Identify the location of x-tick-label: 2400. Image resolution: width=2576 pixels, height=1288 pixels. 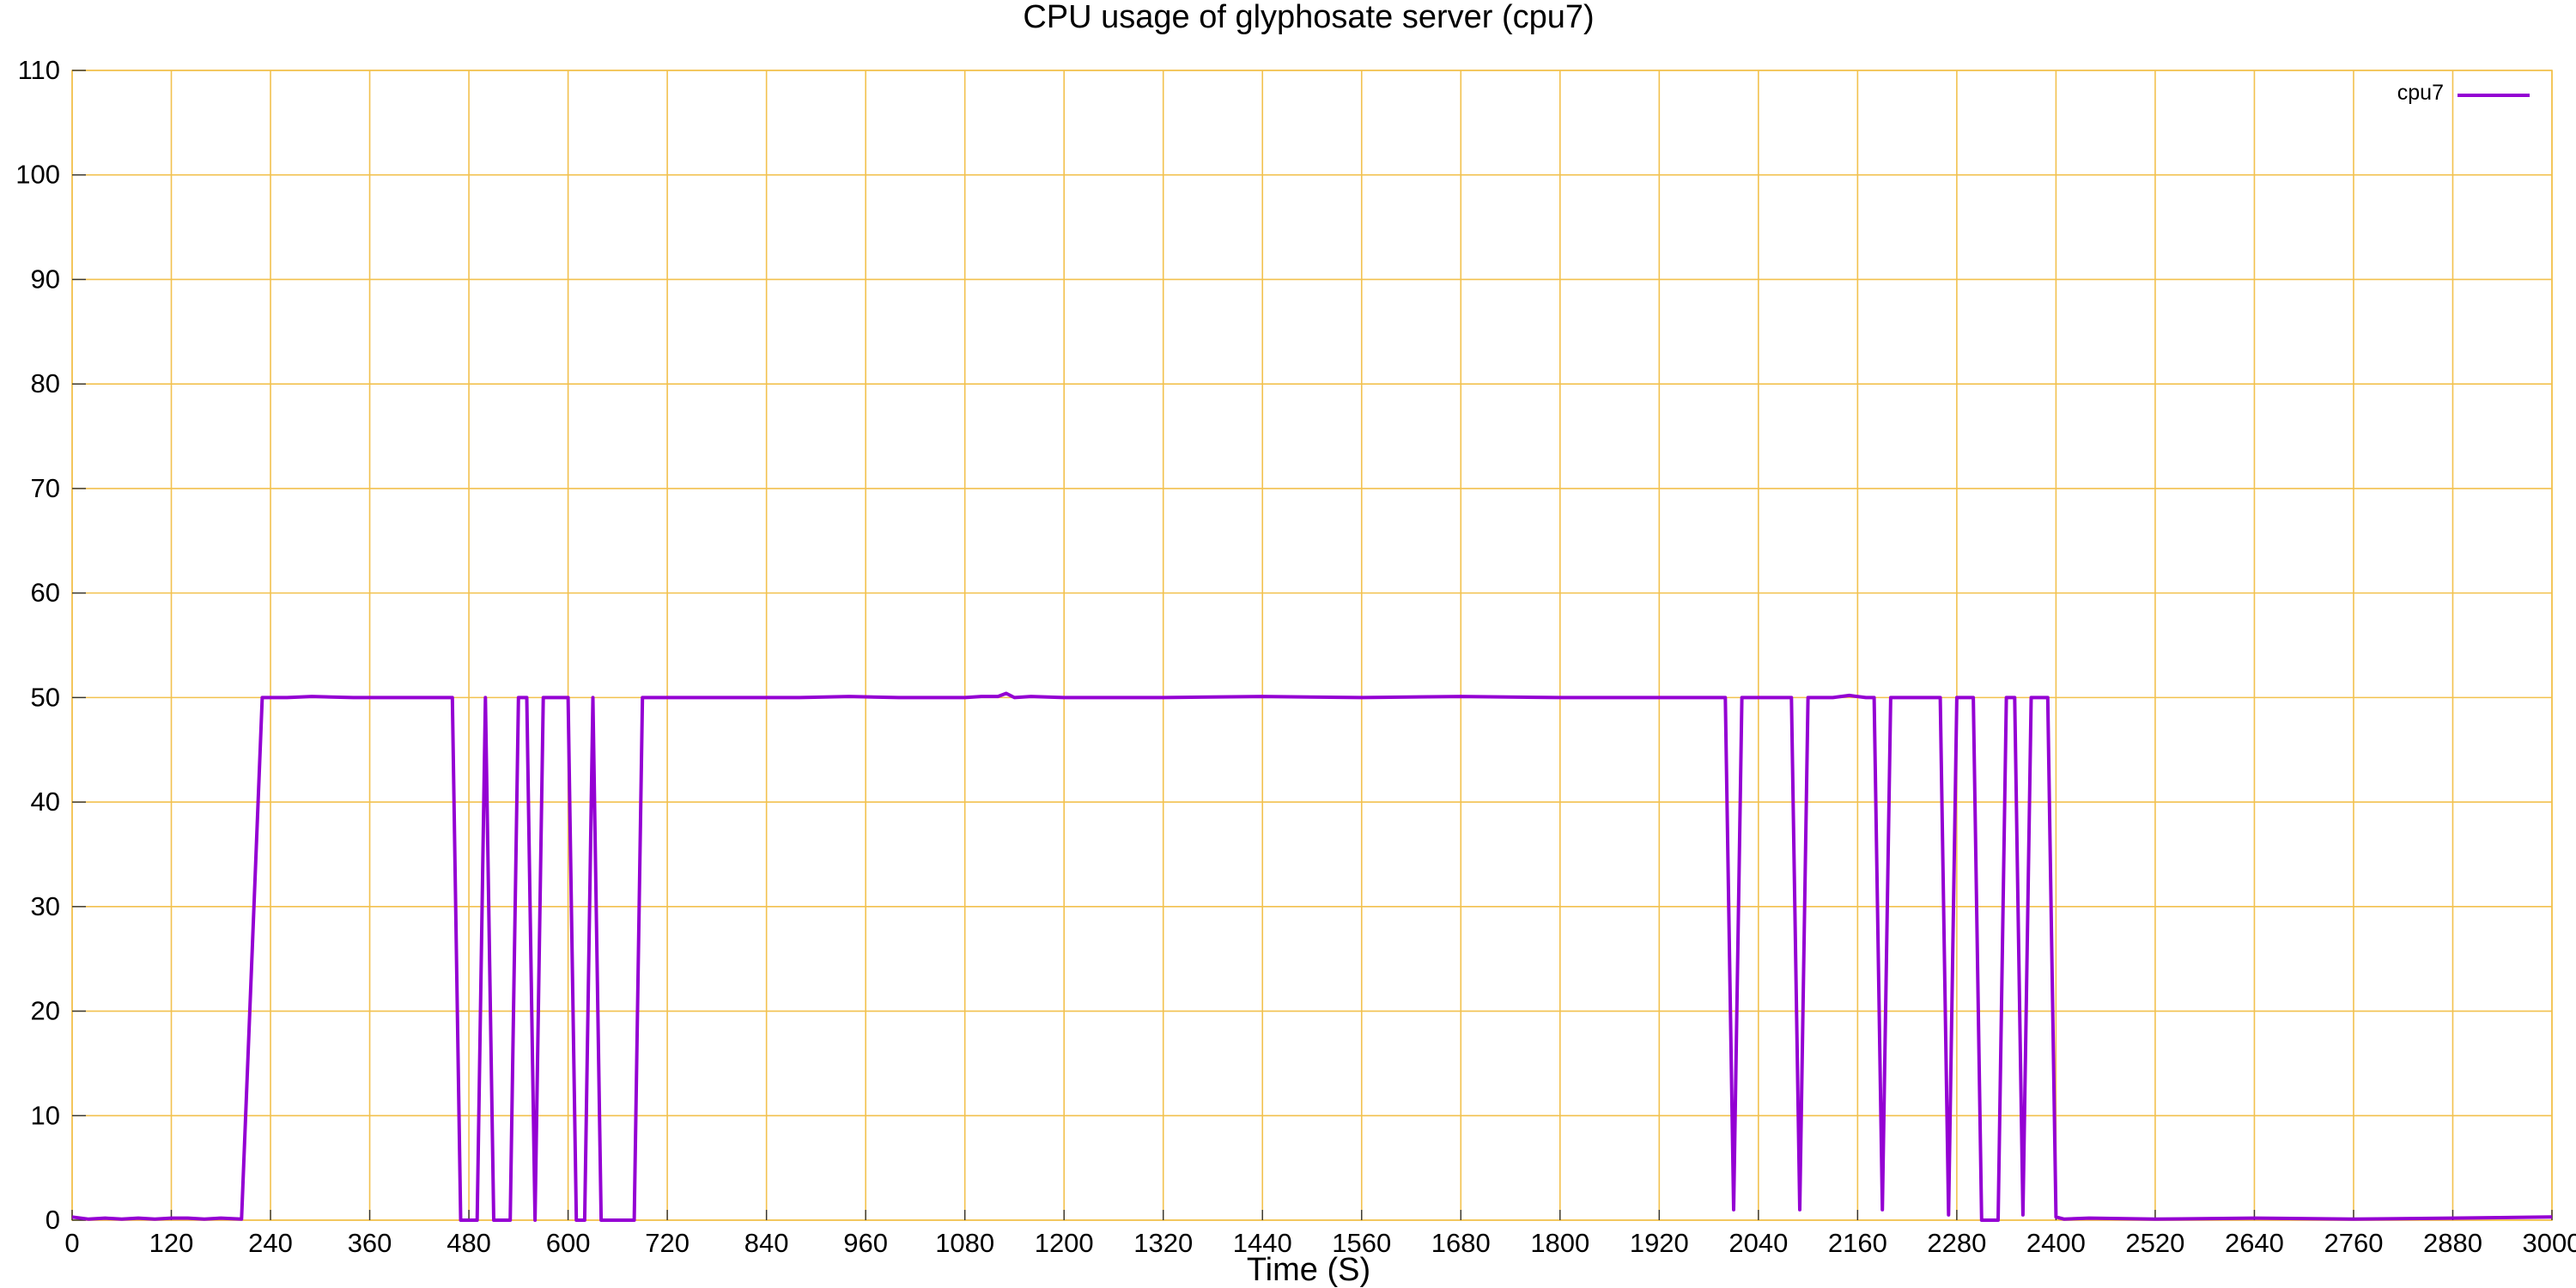
(2056, 1243).